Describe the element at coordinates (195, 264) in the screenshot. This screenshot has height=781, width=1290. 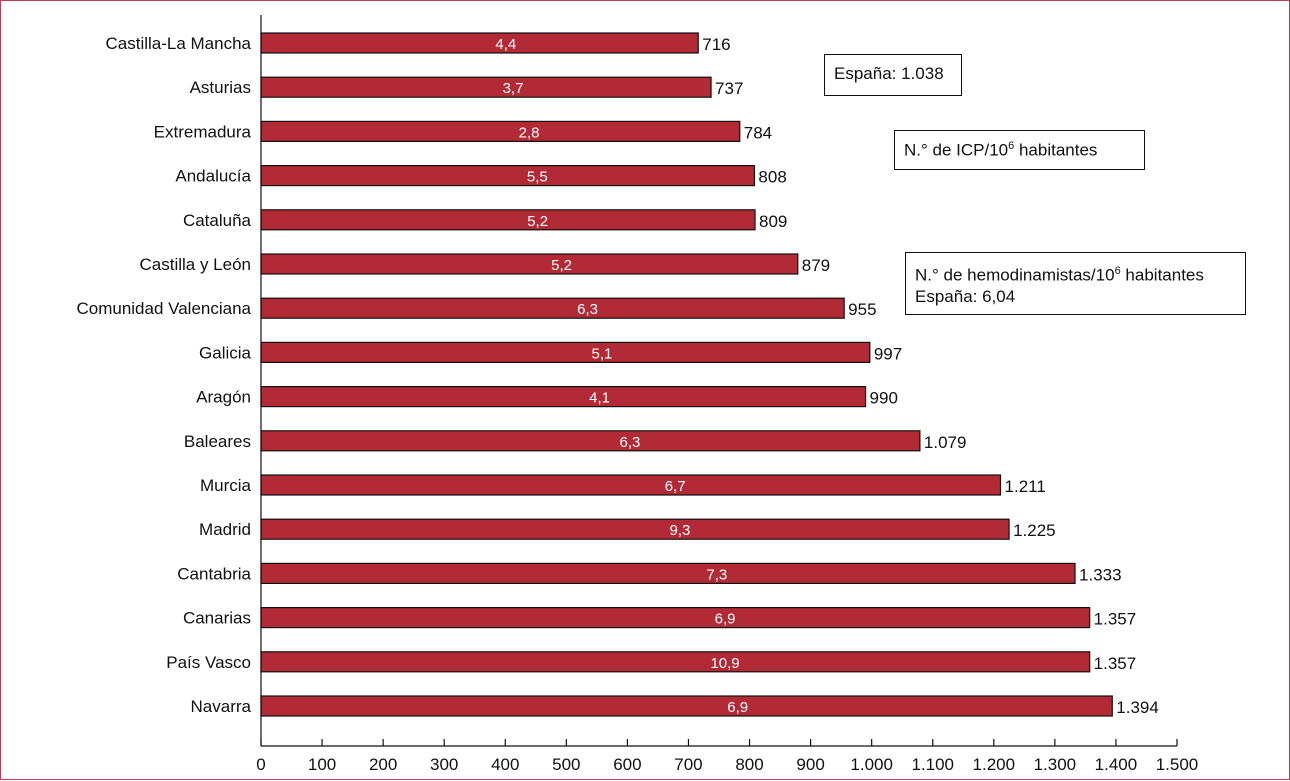
I see `category-label: Castilla y León` at that location.